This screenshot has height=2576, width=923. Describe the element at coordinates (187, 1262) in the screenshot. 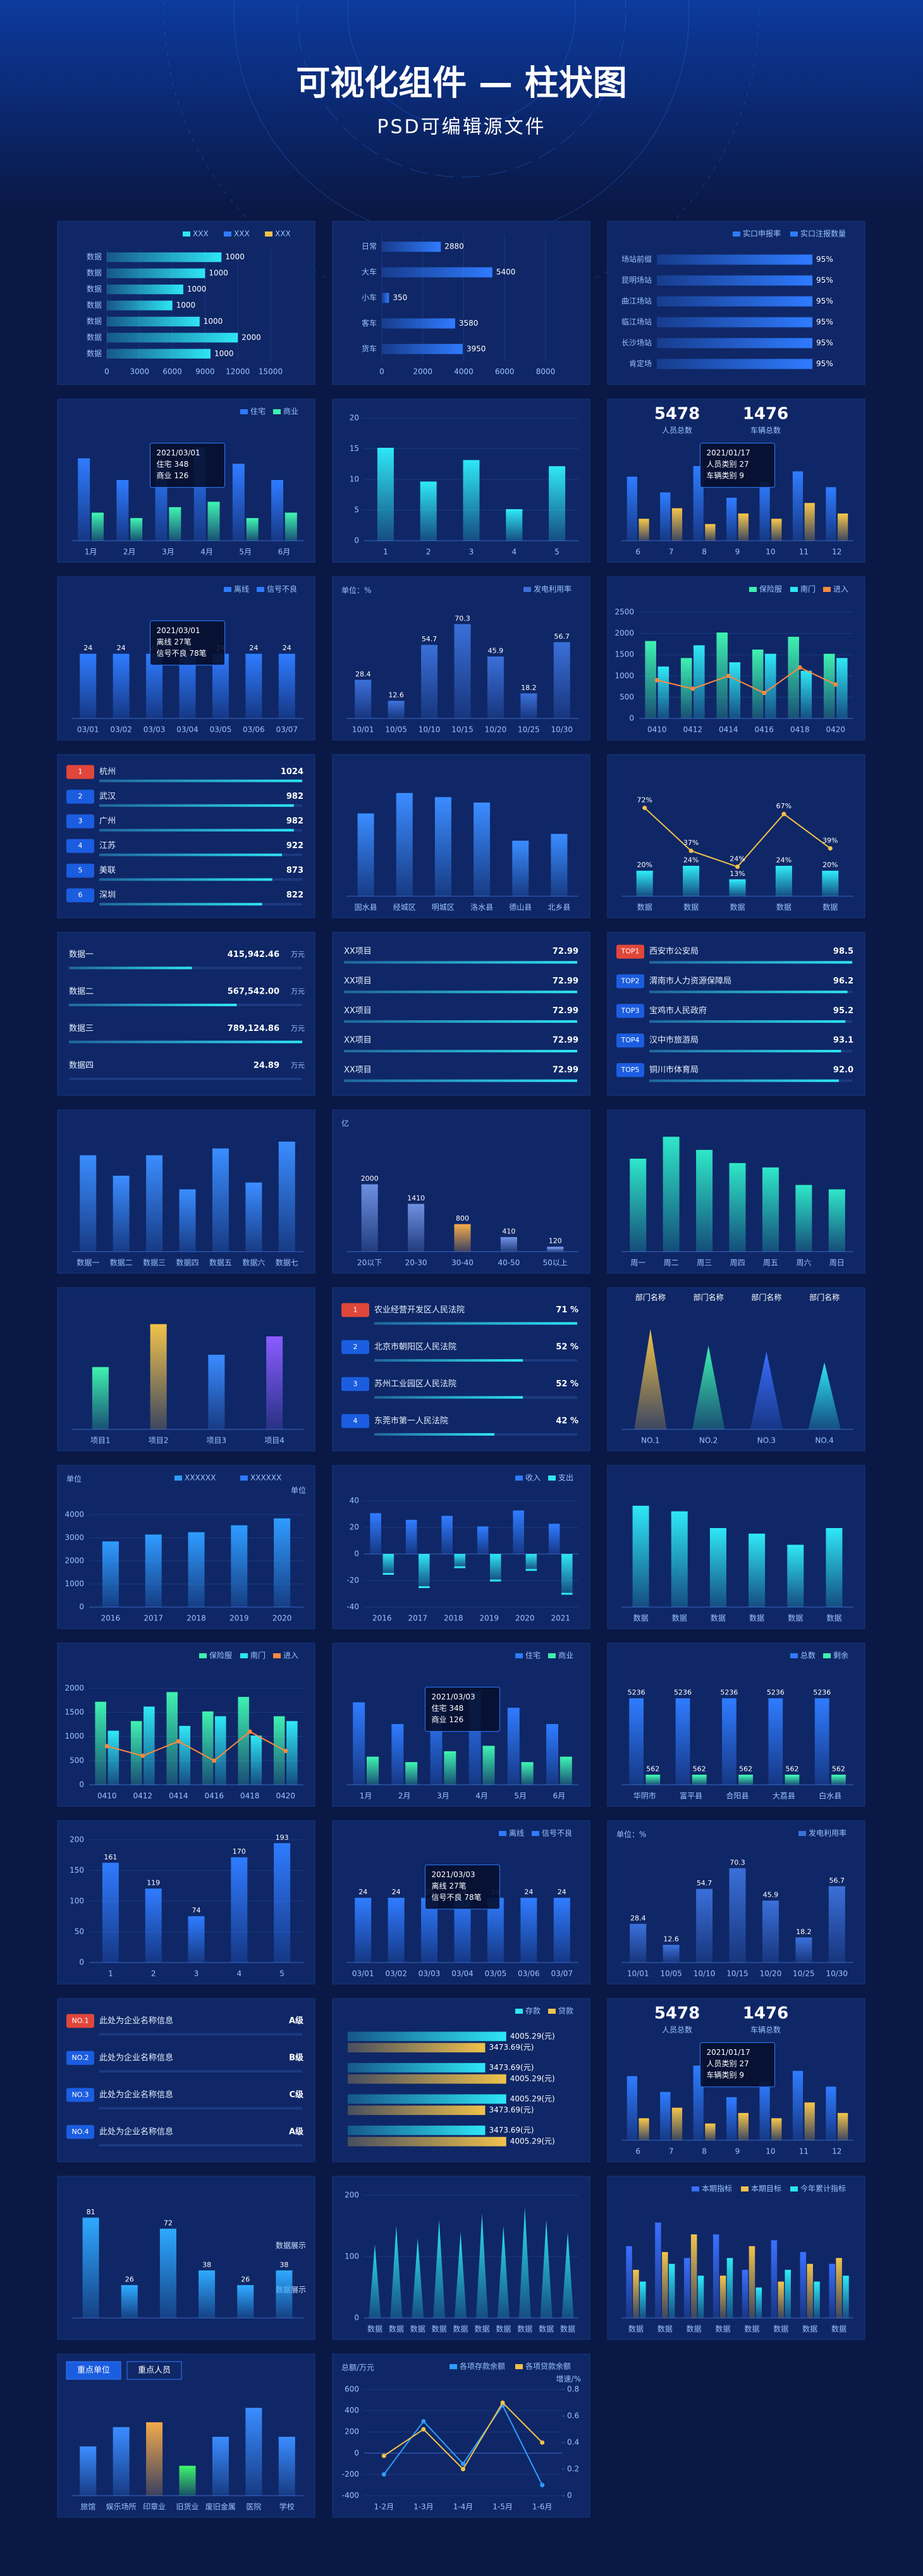

I see `x-tick-label: 数据四` at that location.